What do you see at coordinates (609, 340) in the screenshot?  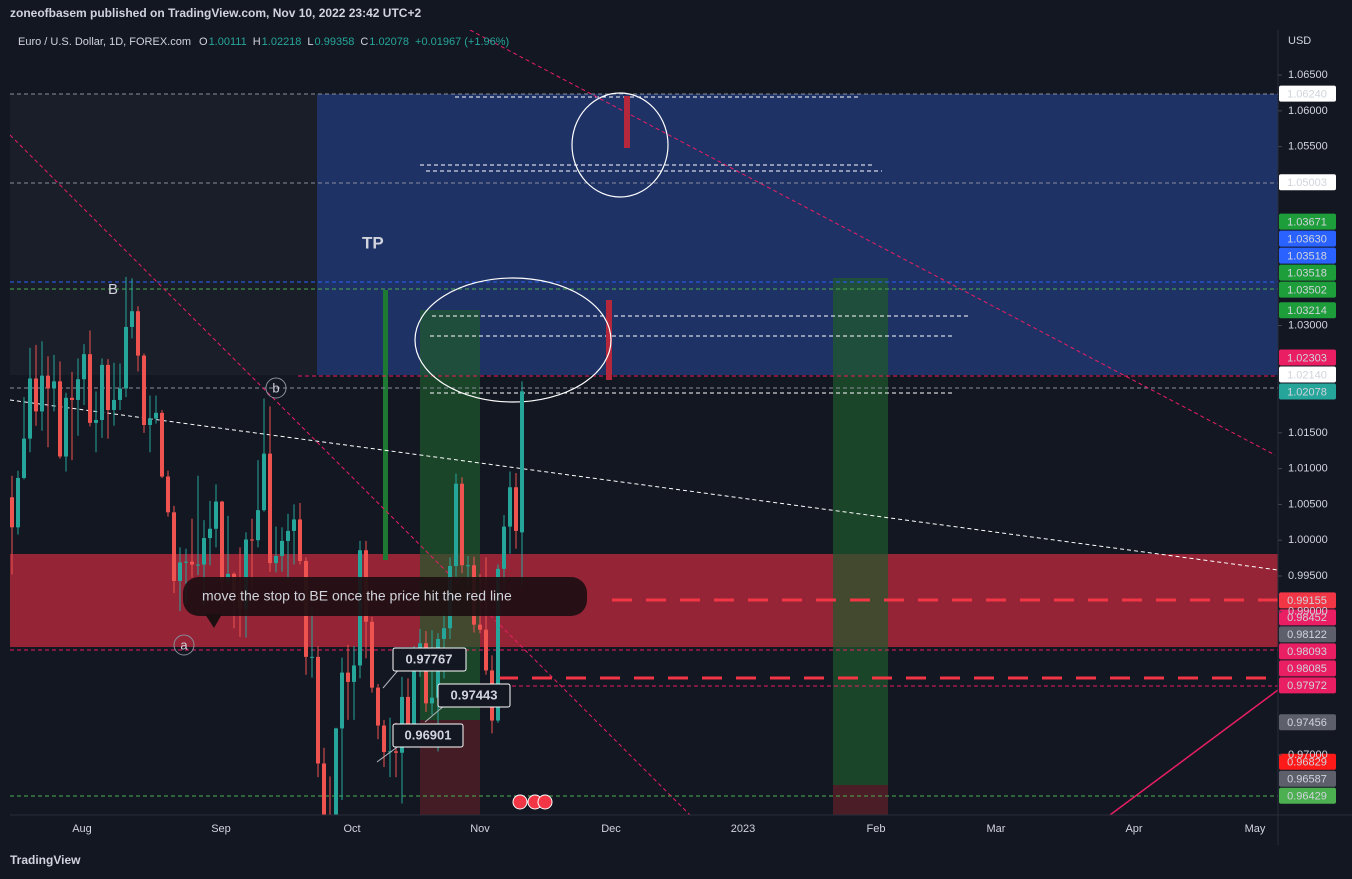 I see `projection-bar` at bounding box center [609, 340].